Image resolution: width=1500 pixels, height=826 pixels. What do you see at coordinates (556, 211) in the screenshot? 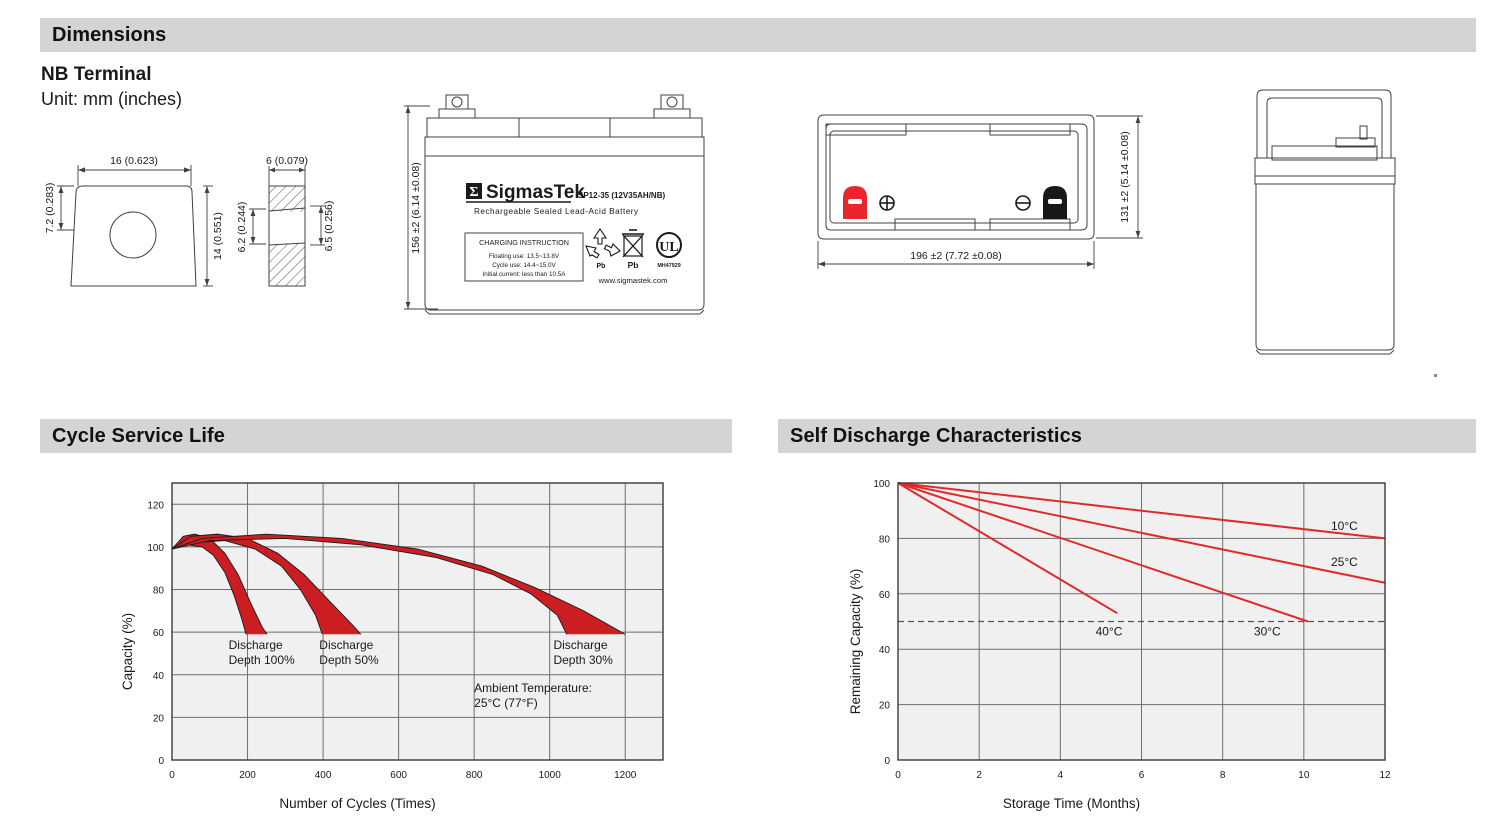
I see `battery-description: Rechargeable Sealed Lead-Acid Battery` at bounding box center [556, 211].